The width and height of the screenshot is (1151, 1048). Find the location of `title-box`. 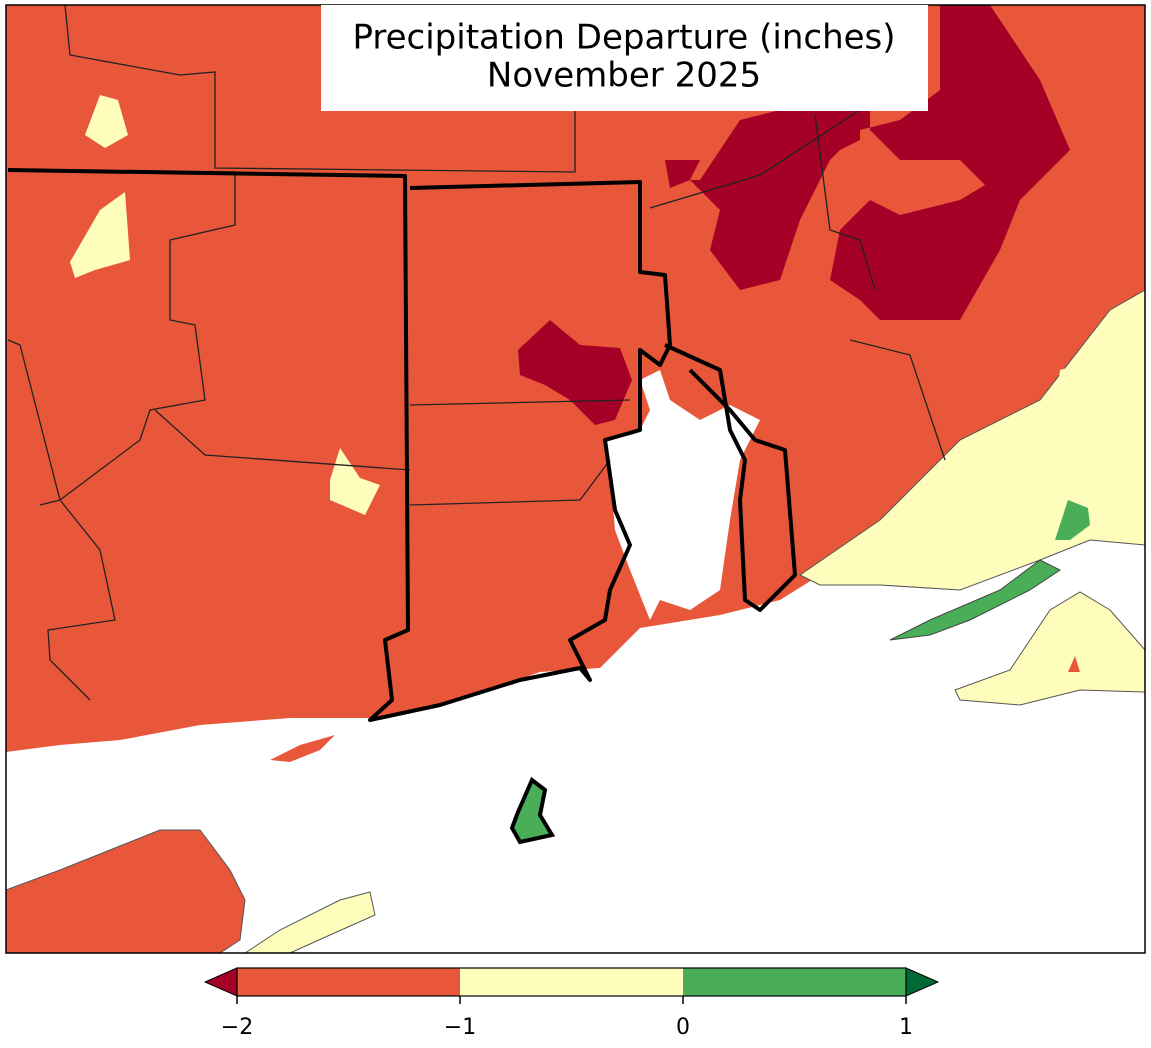

title-box is located at coordinates (624, 58).